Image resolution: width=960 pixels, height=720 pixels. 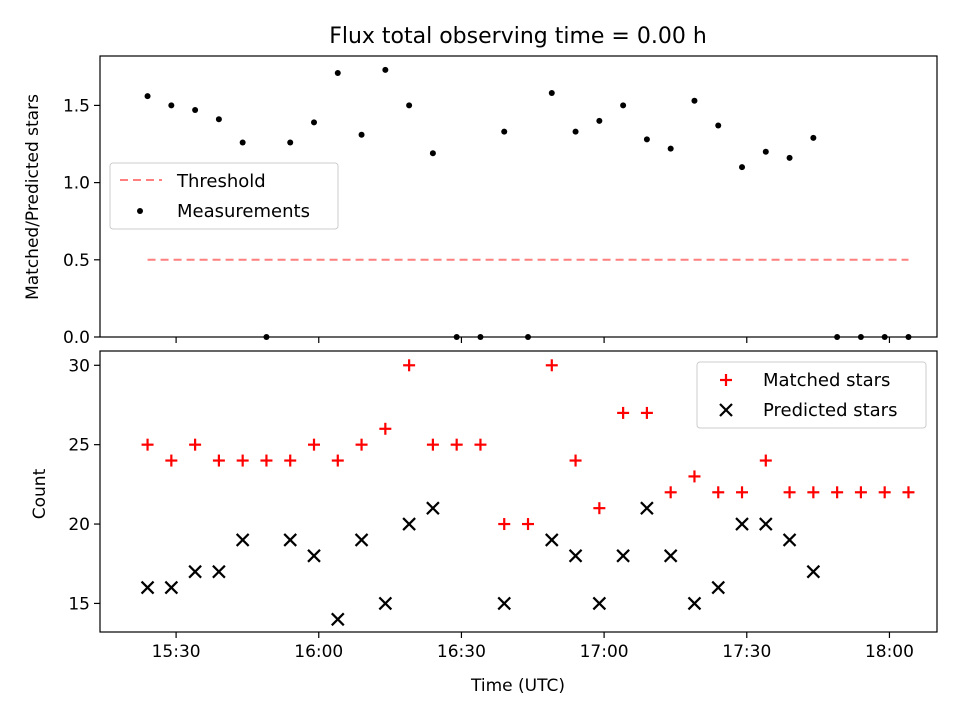 I want to click on top-legend: Threshold Measurements, so click(x=224, y=196).